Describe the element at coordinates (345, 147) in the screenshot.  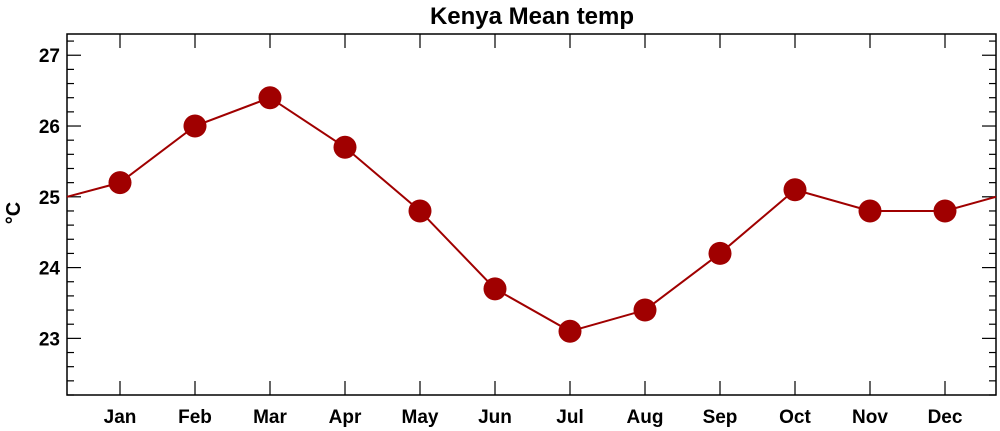
I see `data-point-apr` at that location.